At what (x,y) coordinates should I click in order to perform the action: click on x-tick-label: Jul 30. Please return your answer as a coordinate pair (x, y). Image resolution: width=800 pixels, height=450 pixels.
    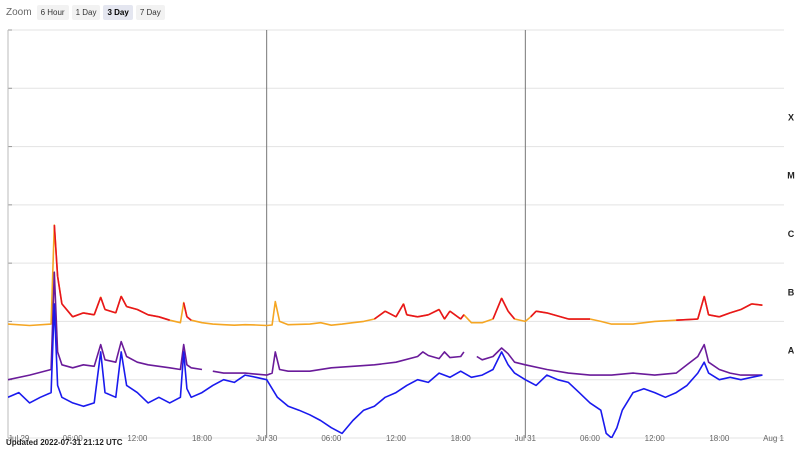
    Looking at the image, I should click on (267, 438).